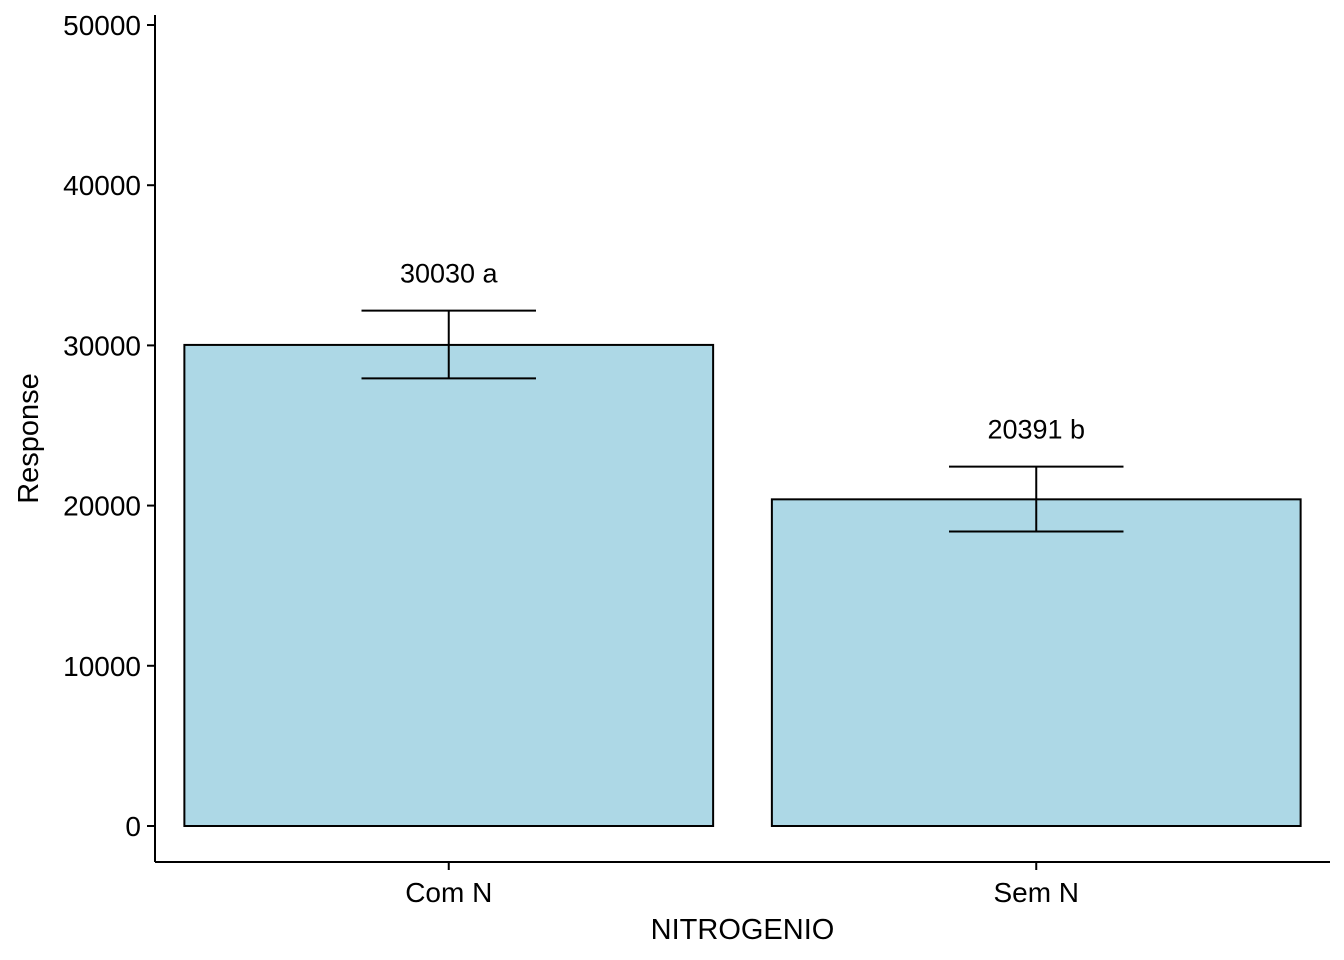 The width and height of the screenshot is (1344, 960). What do you see at coordinates (102, 666) in the screenshot?
I see `y-tick-label-1: 10000` at bounding box center [102, 666].